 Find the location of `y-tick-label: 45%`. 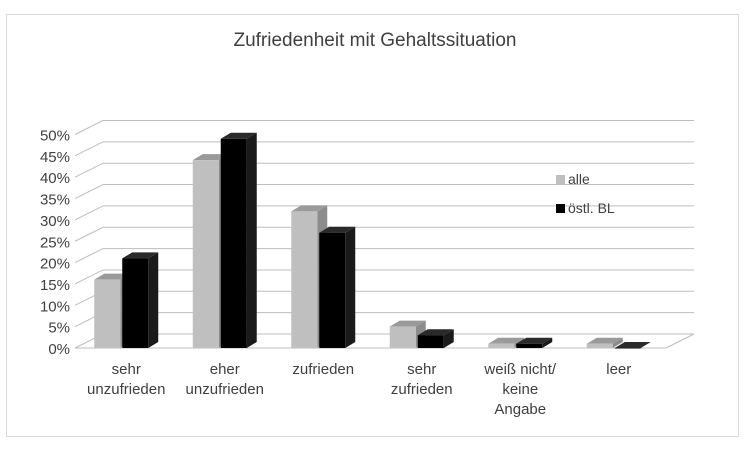

y-tick-label: 45% is located at coordinates (55, 157).